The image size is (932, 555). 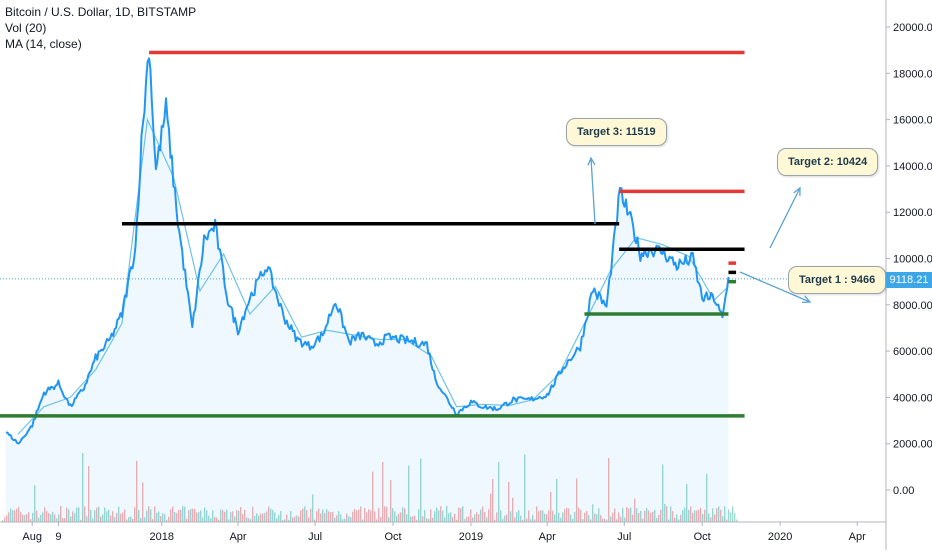 I want to click on y-tick-label: 0.00, so click(x=903, y=491).